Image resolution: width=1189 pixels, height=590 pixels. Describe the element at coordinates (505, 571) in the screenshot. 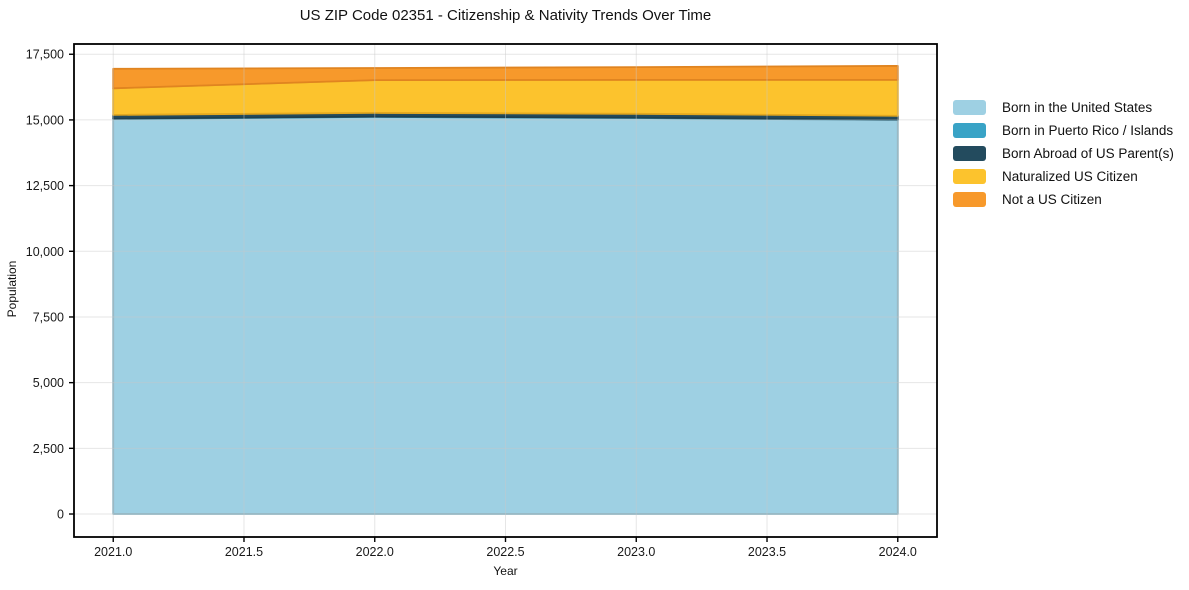

I see `x-axis-label: Year` at that location.